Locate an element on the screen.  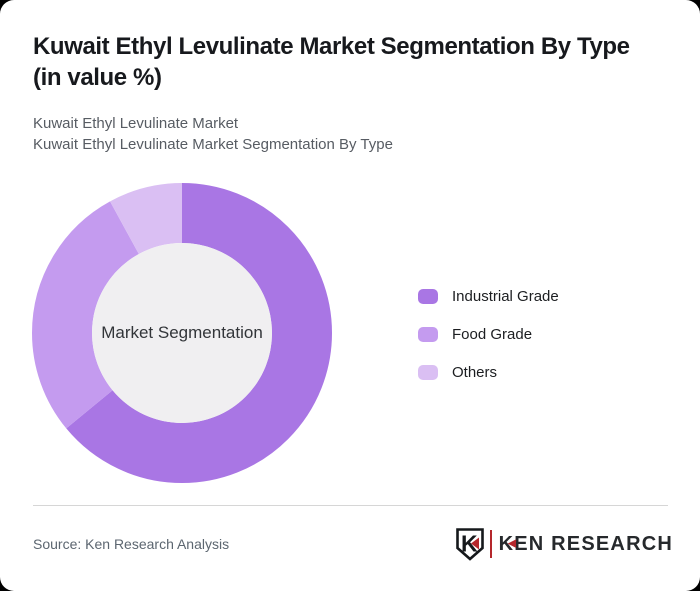
legend-item-industrial-grade: Industrial Grade is located at coordinates (488, 296).